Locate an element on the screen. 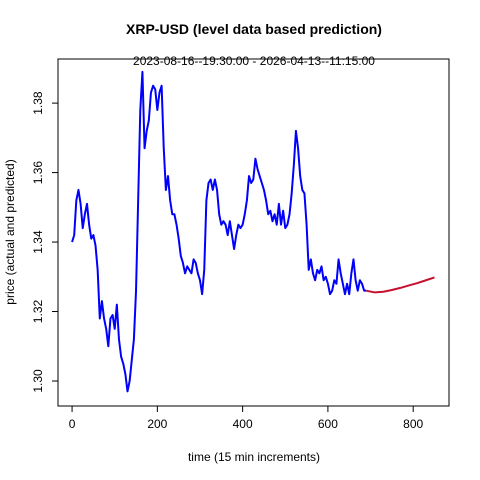  price-line is located at coordinates (400, 285).